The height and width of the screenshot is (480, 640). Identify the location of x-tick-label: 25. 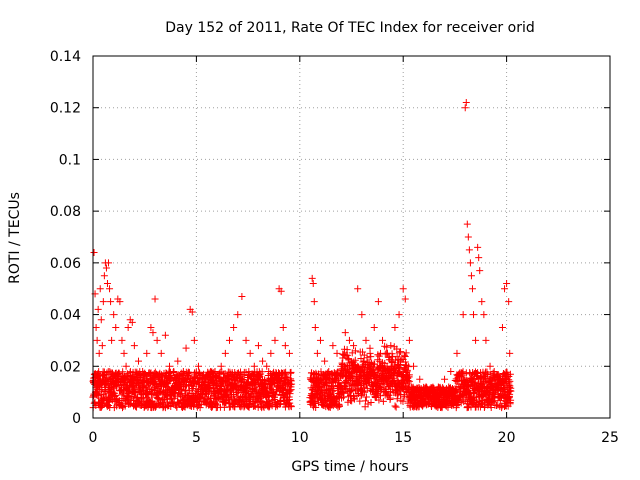
(610, 438).